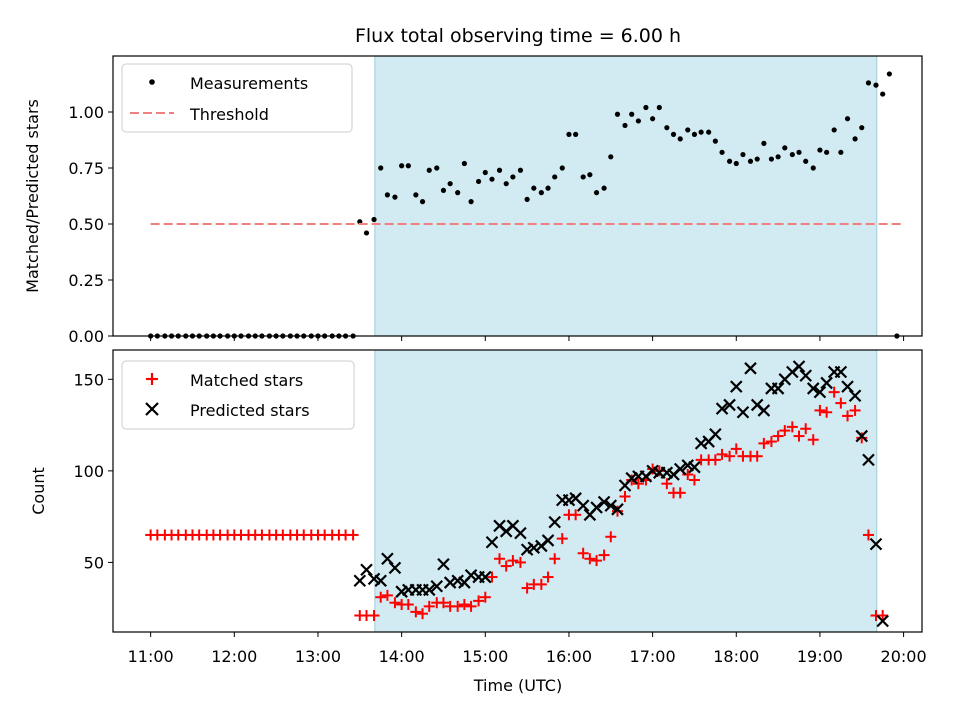 The width and height of the screenshot is (960, 720). I want to click on legend-predicted-stars-label: Predicted stars, so click(250, 410).